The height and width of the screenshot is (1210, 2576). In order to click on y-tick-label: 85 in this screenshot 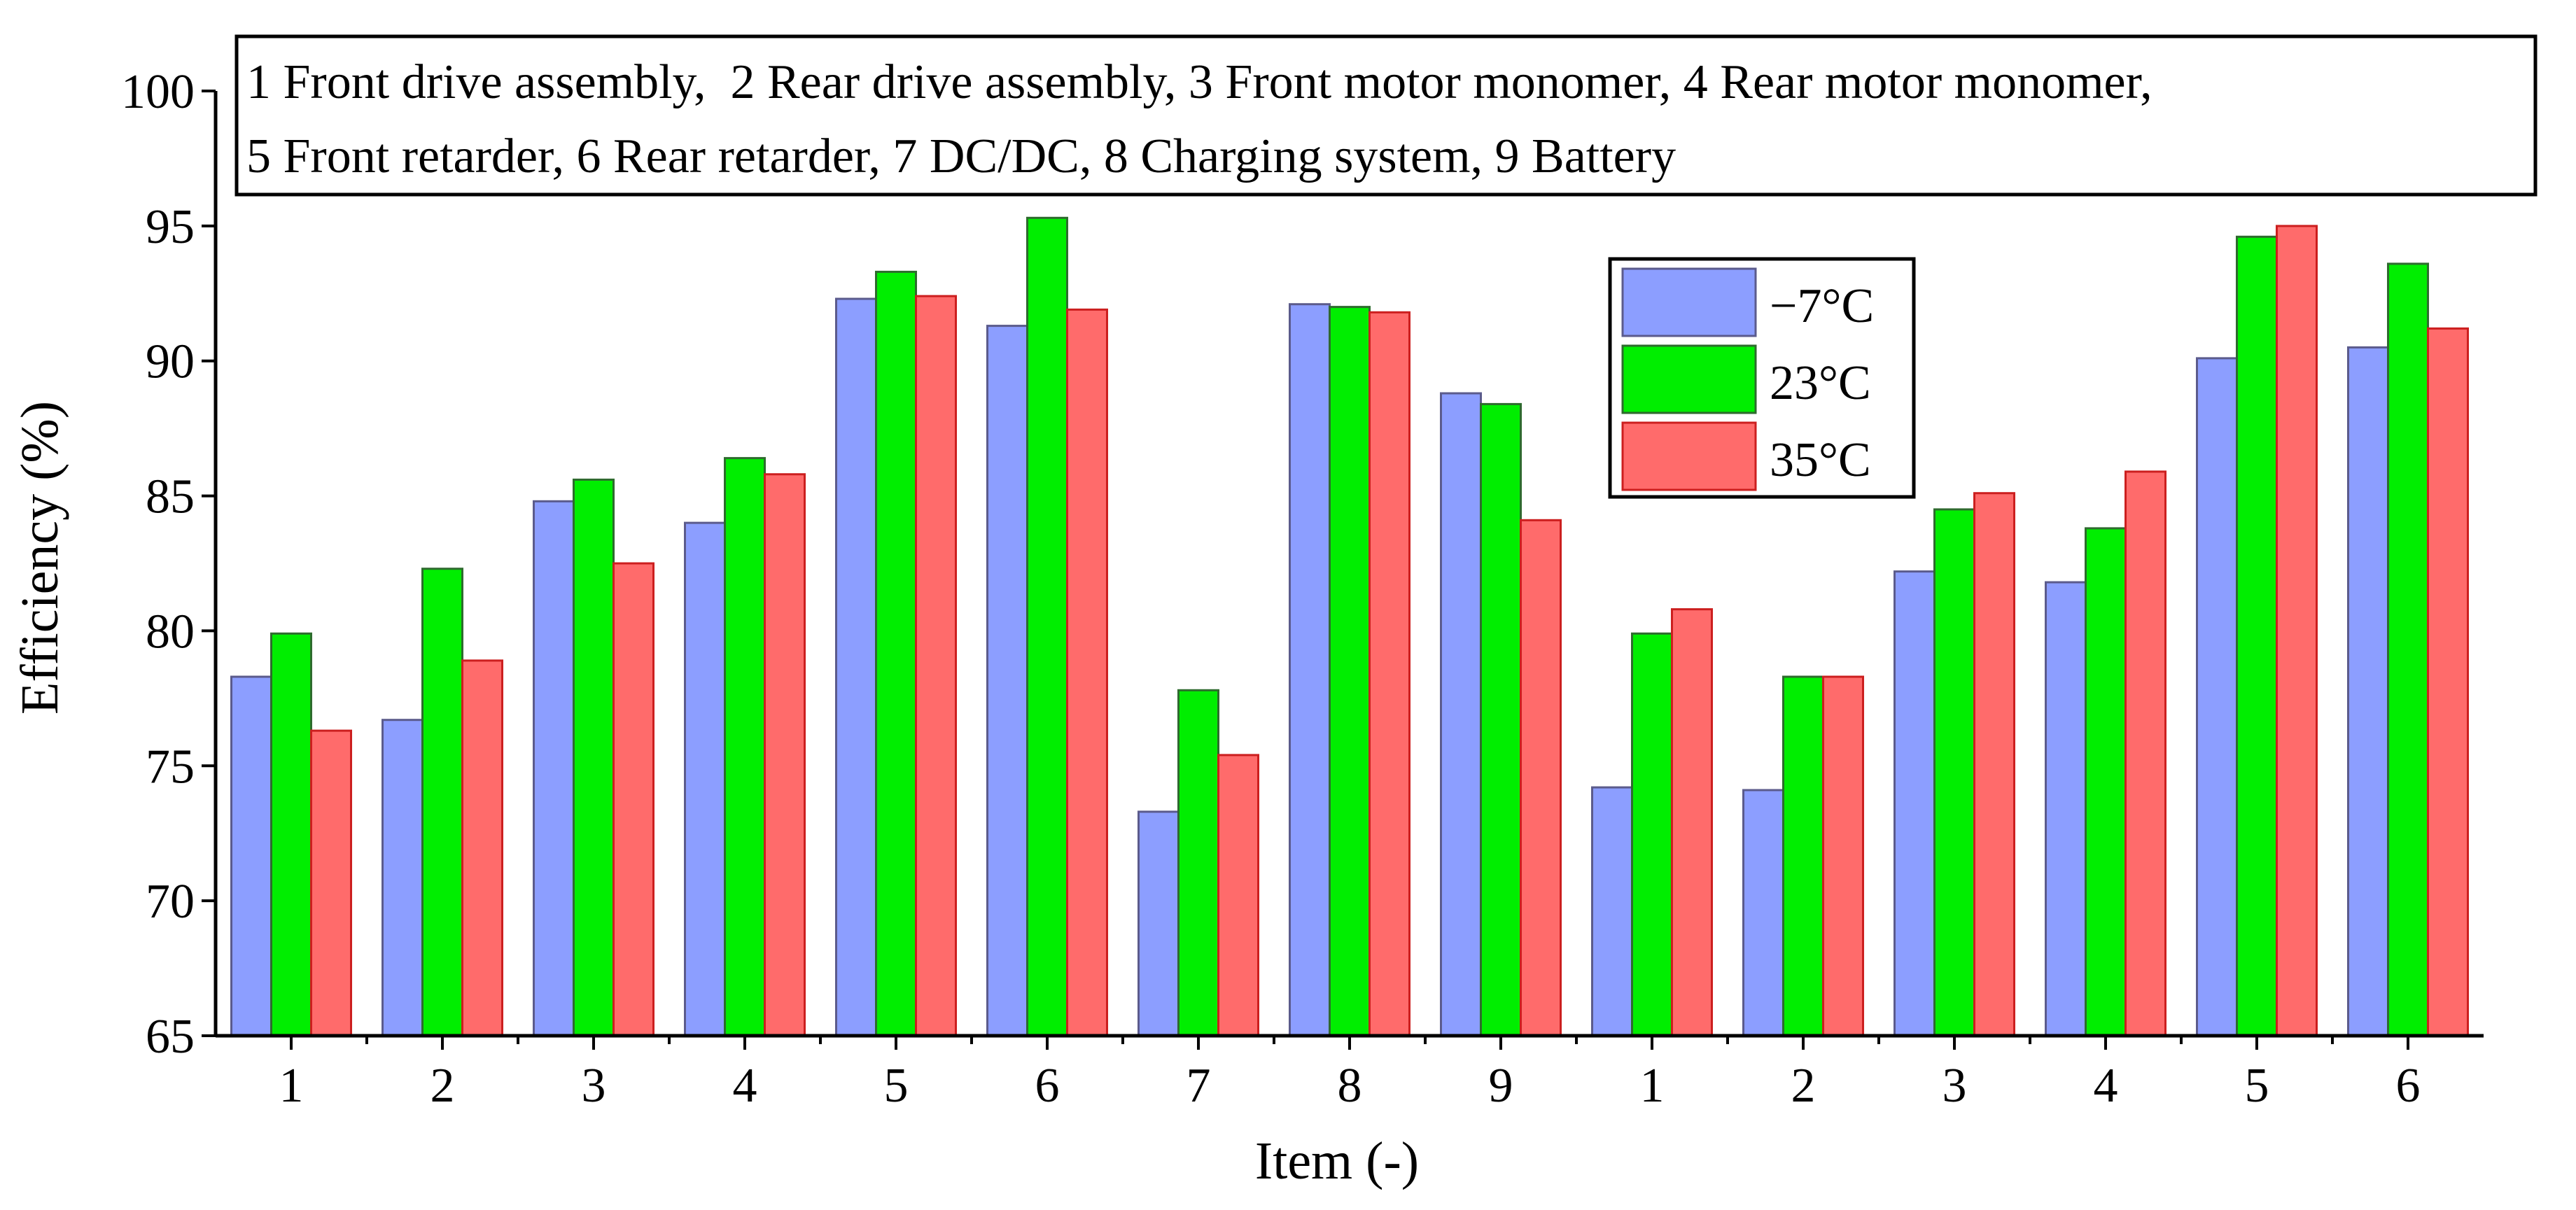, I will do `click(170, 497)`.